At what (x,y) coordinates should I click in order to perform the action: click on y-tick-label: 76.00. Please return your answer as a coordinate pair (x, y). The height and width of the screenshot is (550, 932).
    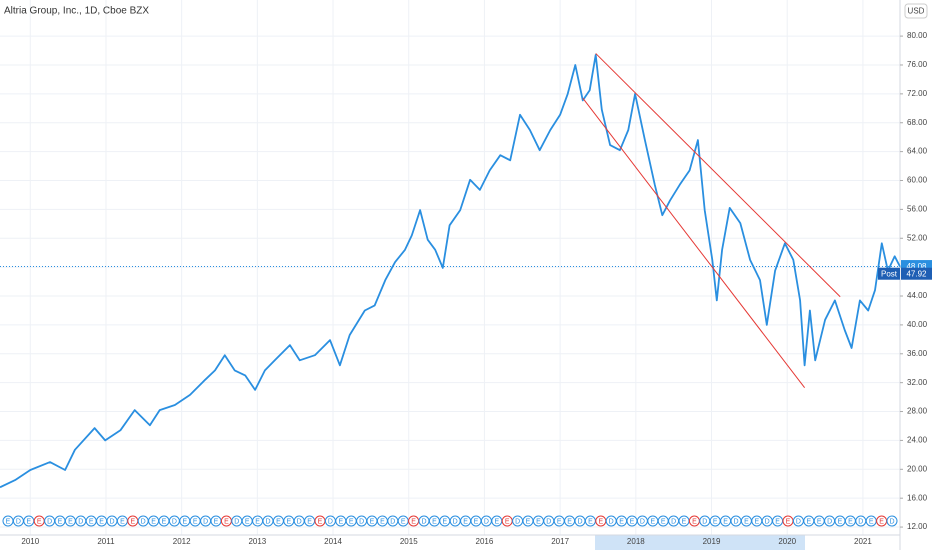
    Looking at the image, I should click on (917, 64).